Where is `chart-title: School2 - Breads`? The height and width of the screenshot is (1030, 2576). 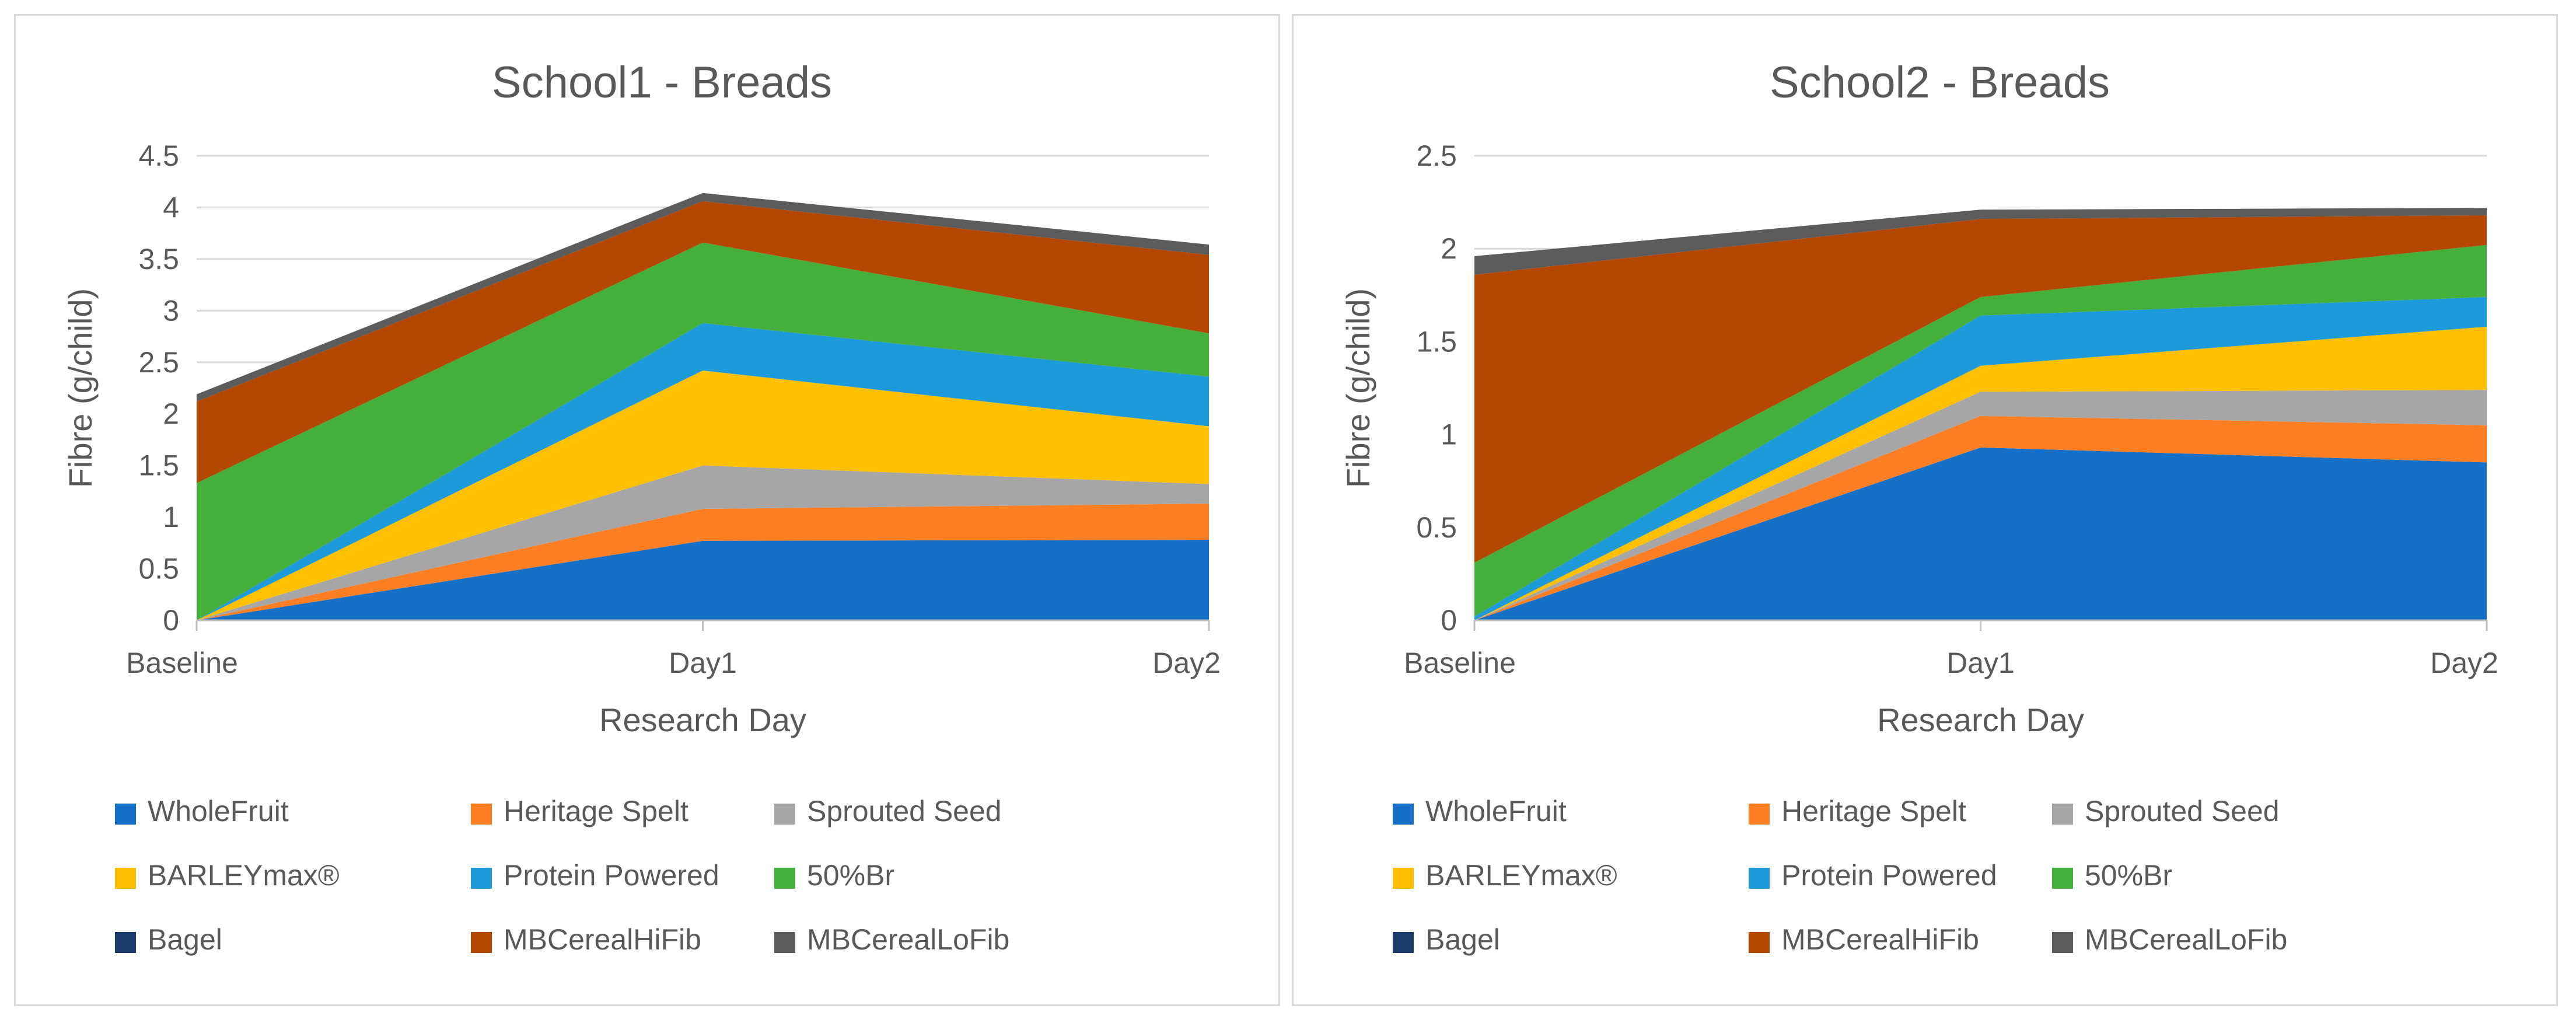 chart-title: School2 - Breads is located at coordinates (1940, 82).